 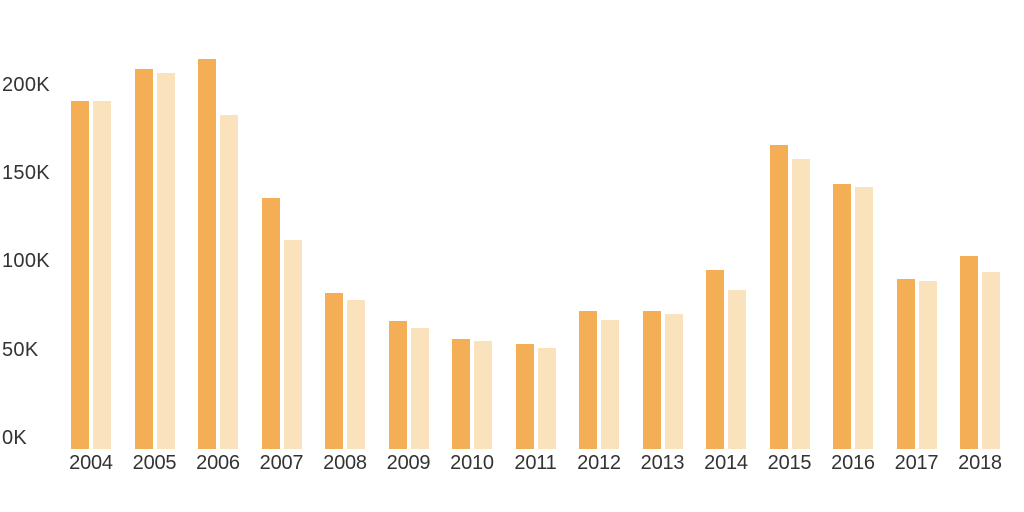 I want to click on x-axis-label: 2011, so click(x=535, y=463).